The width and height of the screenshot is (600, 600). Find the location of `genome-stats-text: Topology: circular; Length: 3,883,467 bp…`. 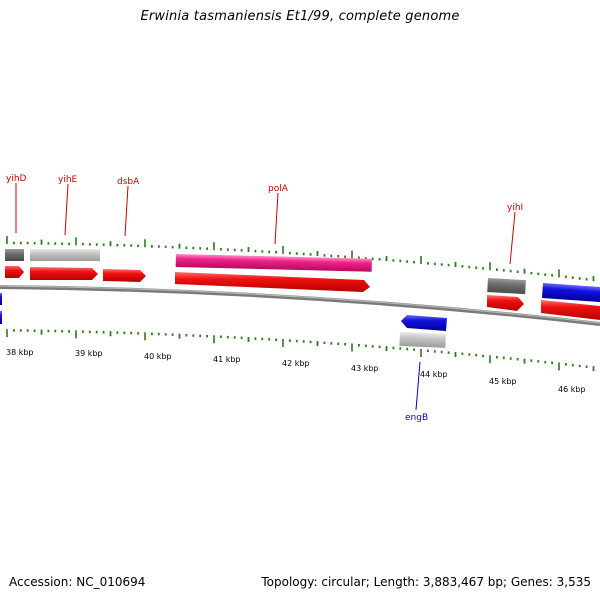

genome-stats-text: Topology: circular; Length: 3,883,467 bp… is located at coordinates (426, 582).